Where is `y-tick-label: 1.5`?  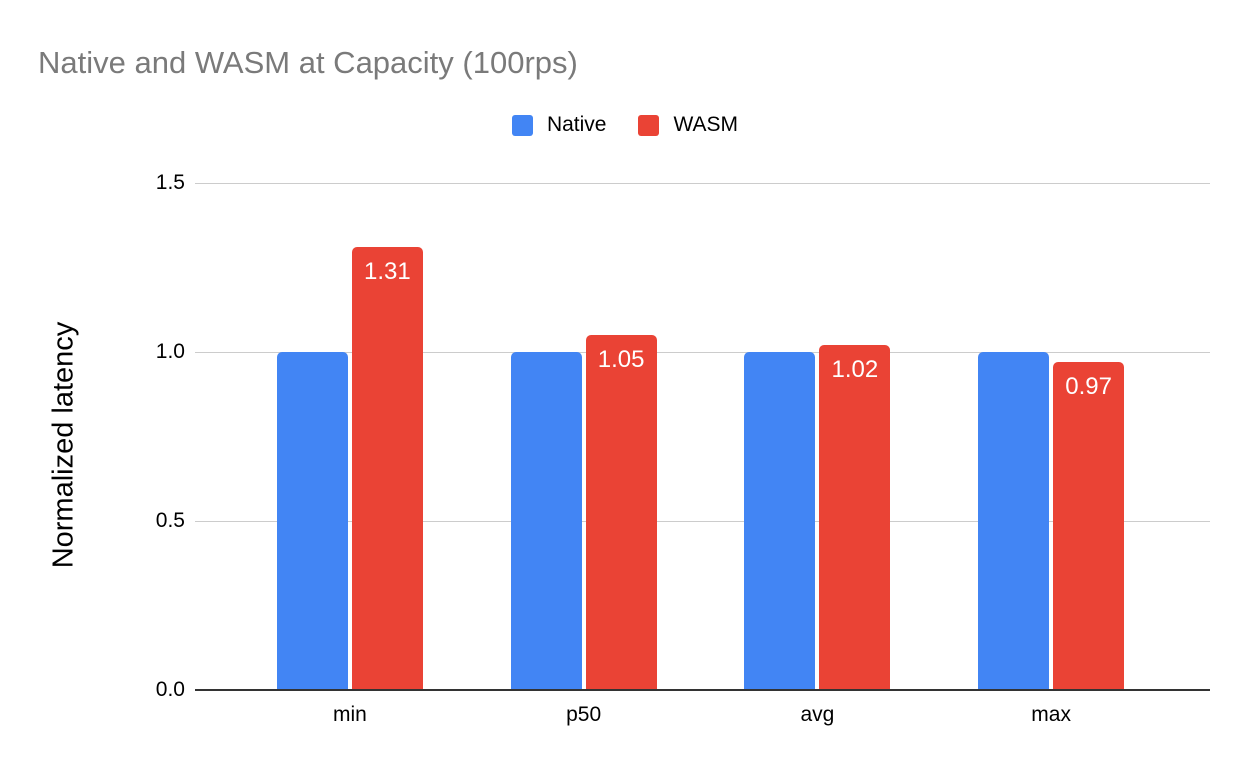
y-tick-label: 1.5 is located at coordinates (170, 182).